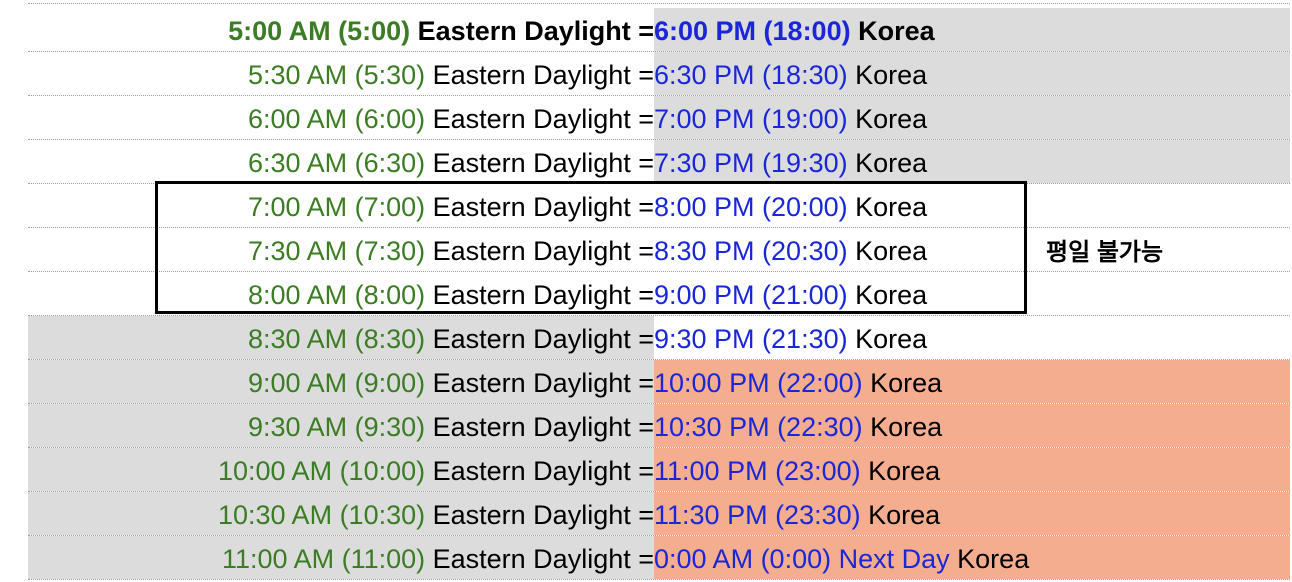  Describe the element at coordinates (319, 31) in the screenshot. I see `eastern-time-value: 5:00 AM (5:00)` at that location.